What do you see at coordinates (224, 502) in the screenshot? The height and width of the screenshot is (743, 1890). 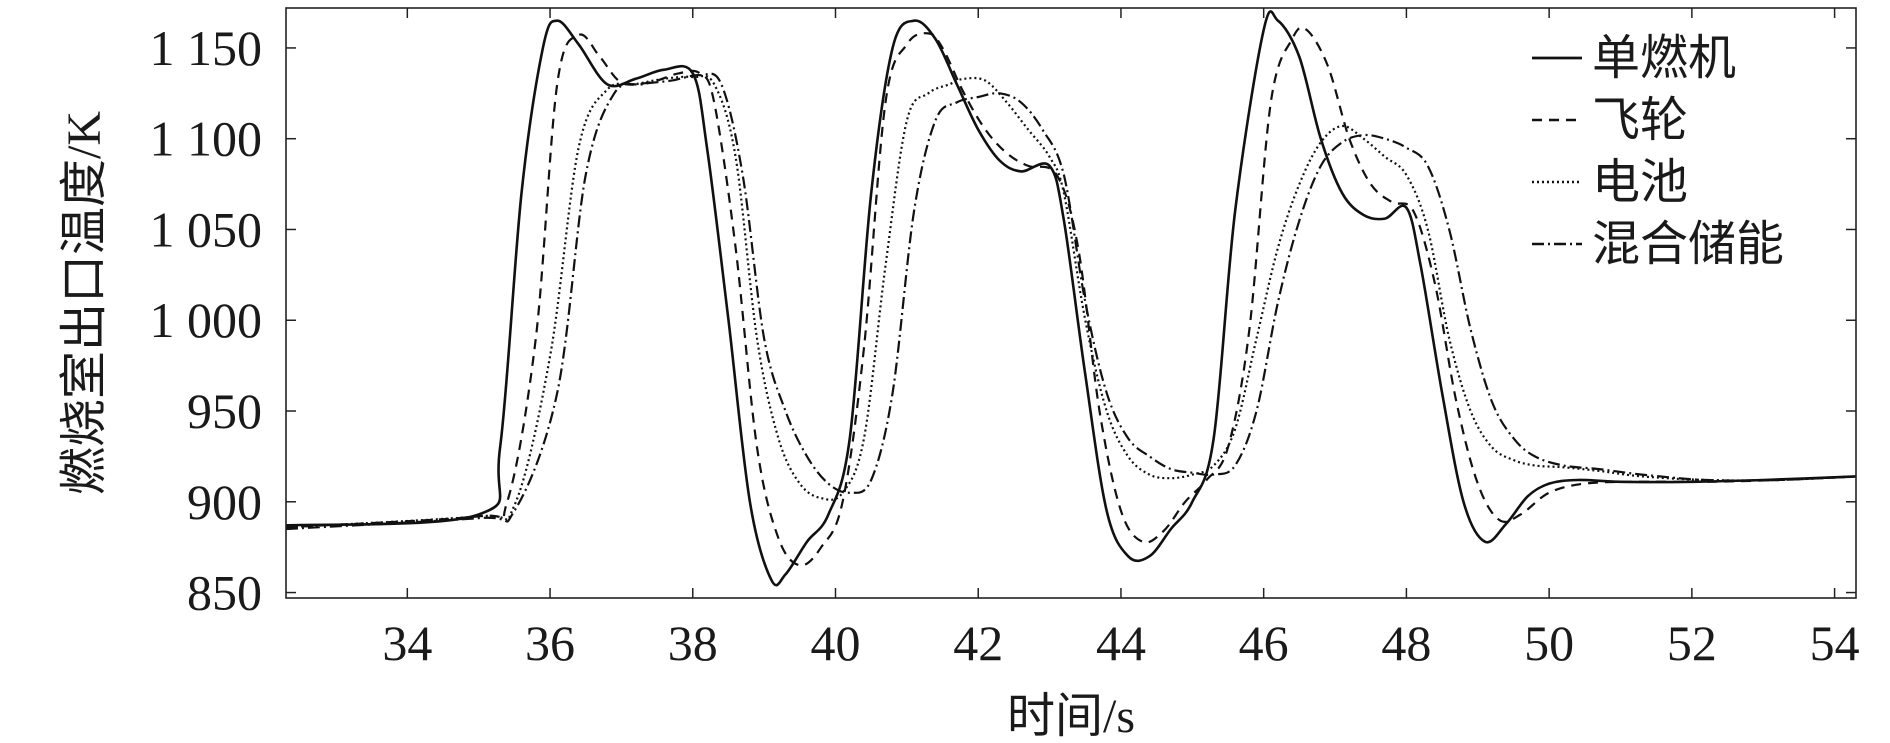 I see `y-tick-label: 900` at bounding box center [224, 502].